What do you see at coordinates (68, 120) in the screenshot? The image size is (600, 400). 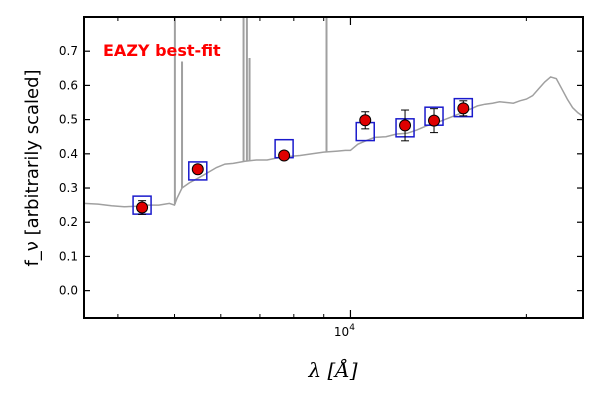 I see `y-tick-label: 0.5` at bounding box center [68, 120].